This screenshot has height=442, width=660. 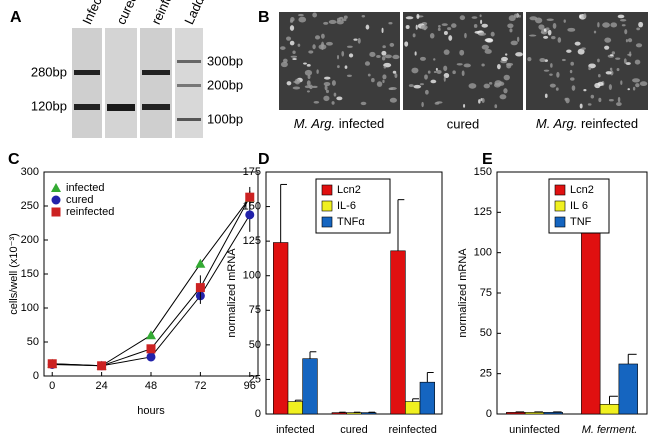 I want to click on y-tick-label: 250, so click(x=30, y=206).